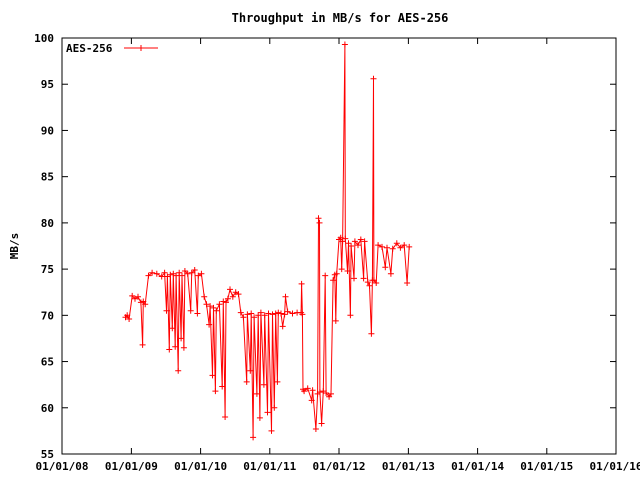  What do you see at coordinates (47, 362) in the screenshot?
I see `y-tick-label: 65` at bounding box center [47, 362].